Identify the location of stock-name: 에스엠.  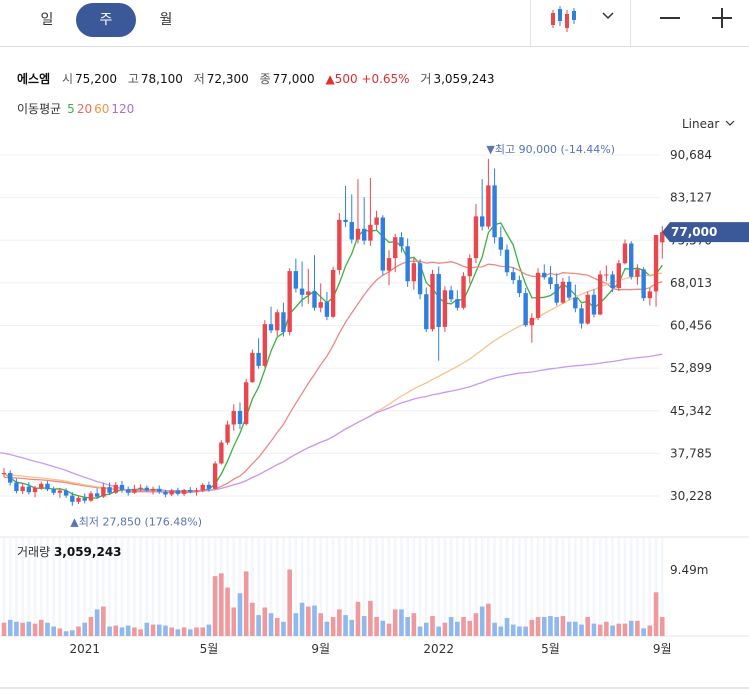
(34, 79).